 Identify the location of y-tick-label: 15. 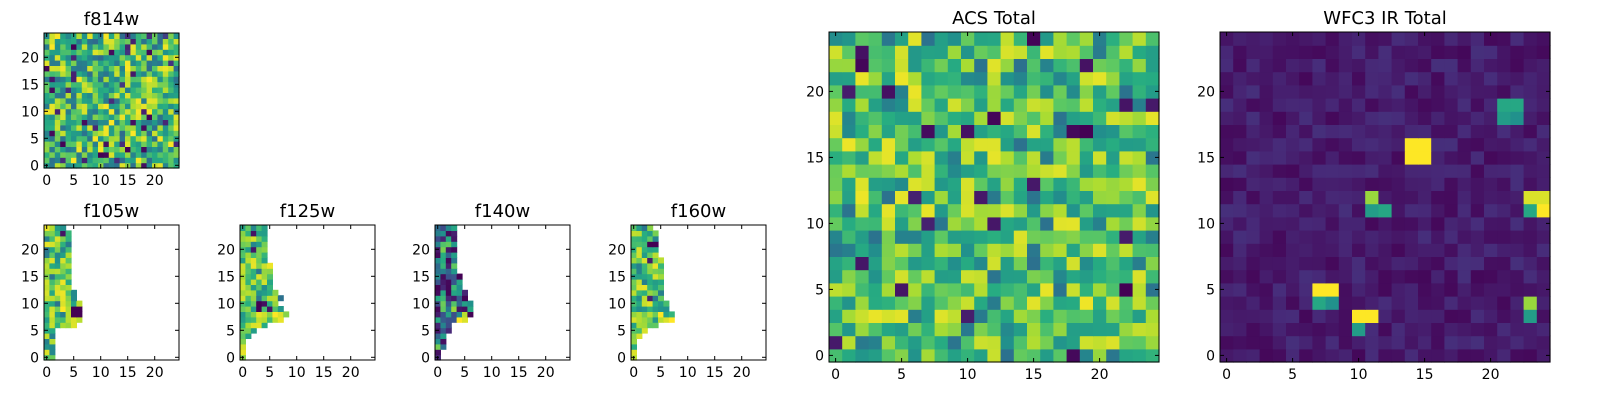
(617, 277).